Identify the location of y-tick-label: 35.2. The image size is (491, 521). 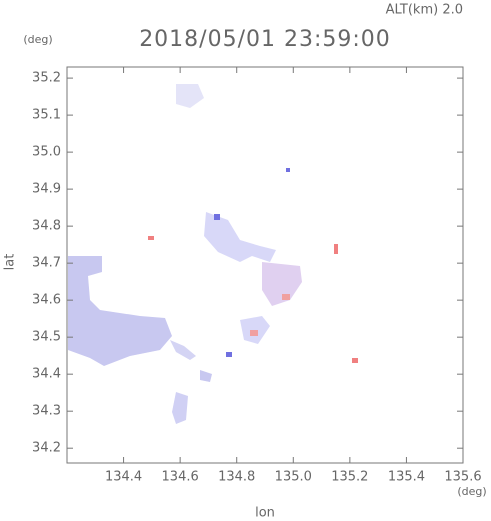
(46, 78).